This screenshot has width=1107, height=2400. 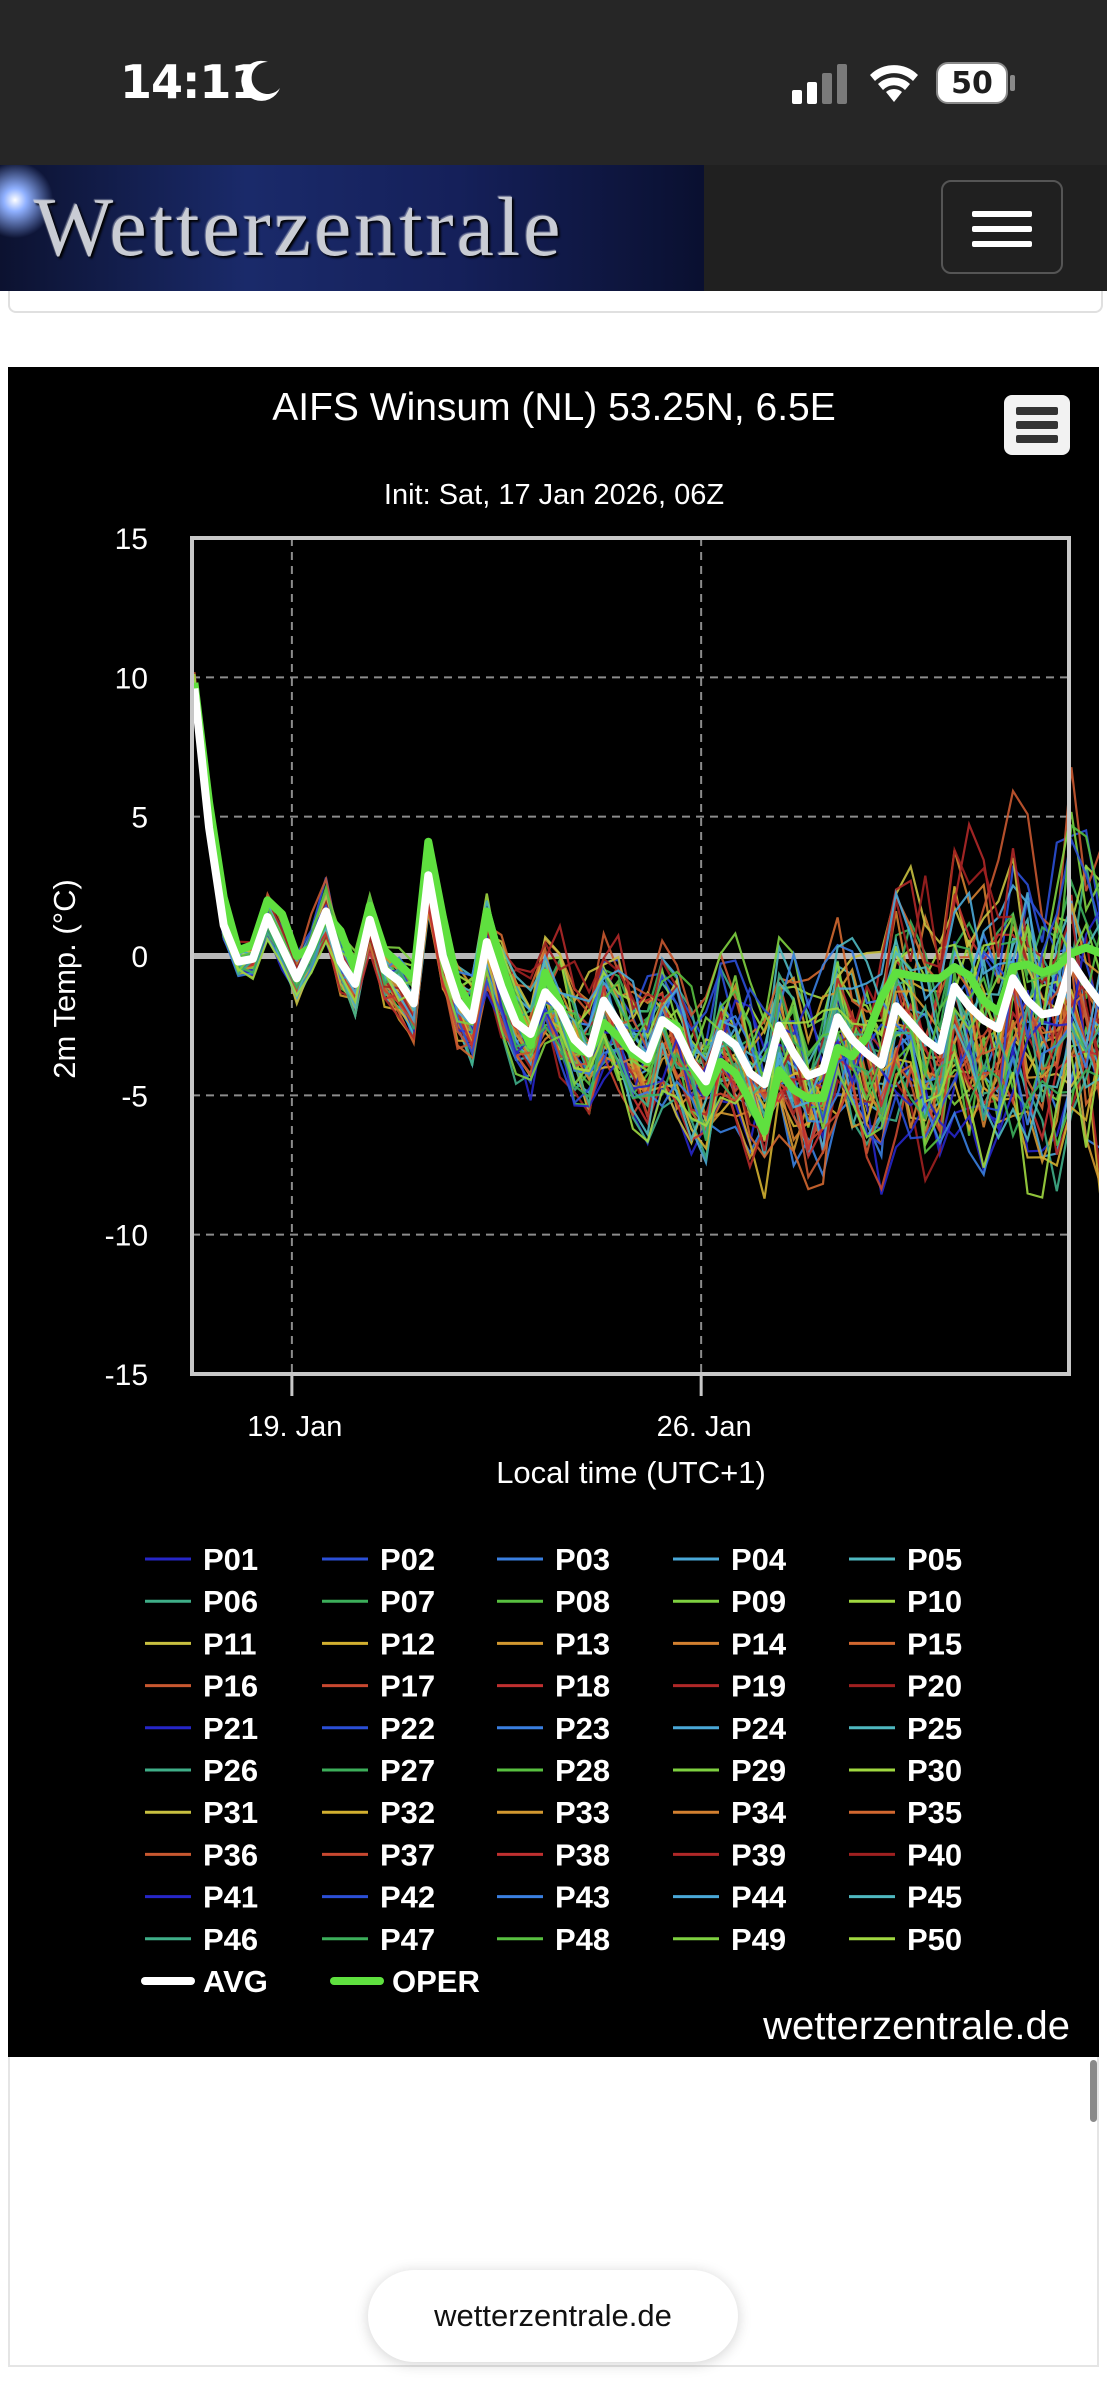 What do you see at coordinates (436, 1981) in the screenshot?
I see `legend-label: OPER` at bounding box center [436, 1981].